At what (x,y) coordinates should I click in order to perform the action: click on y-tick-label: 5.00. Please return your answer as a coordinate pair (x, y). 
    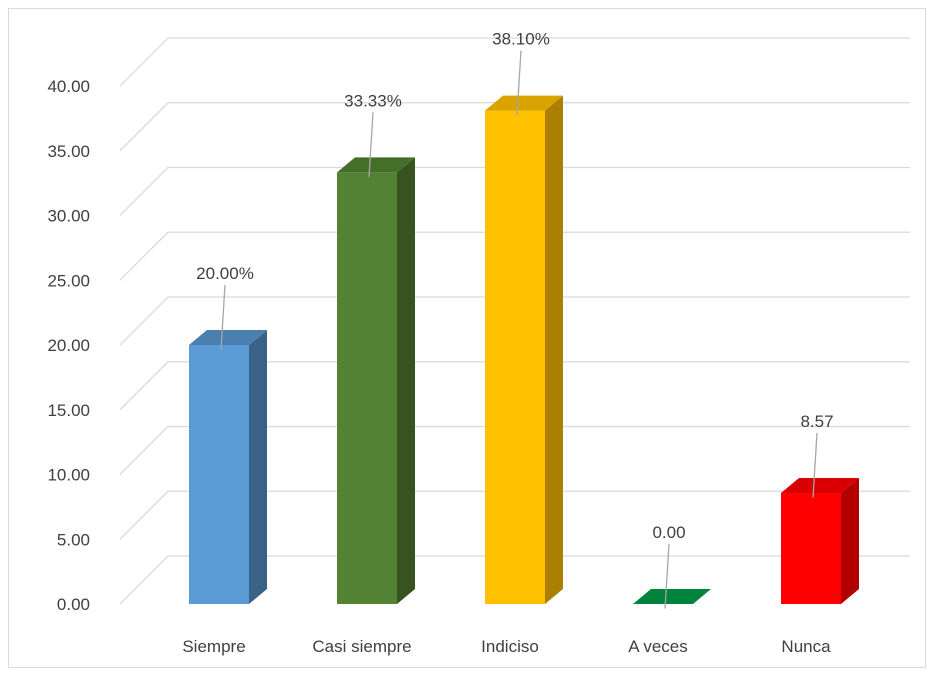
    Looking at the image, I should click on (73, 539).